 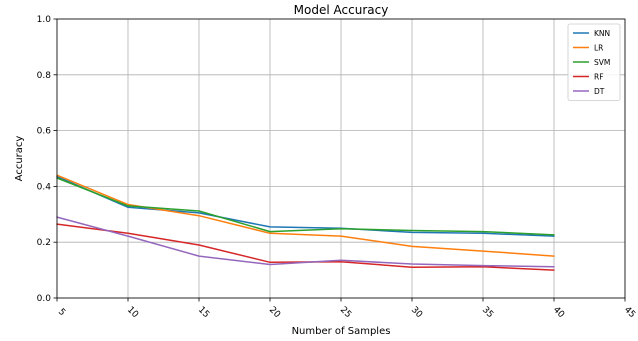 What do you see at coordinates (19, 159) in the screenshot?
I see `y-axis-label: Accuracy` at bounding box center [19, 159].